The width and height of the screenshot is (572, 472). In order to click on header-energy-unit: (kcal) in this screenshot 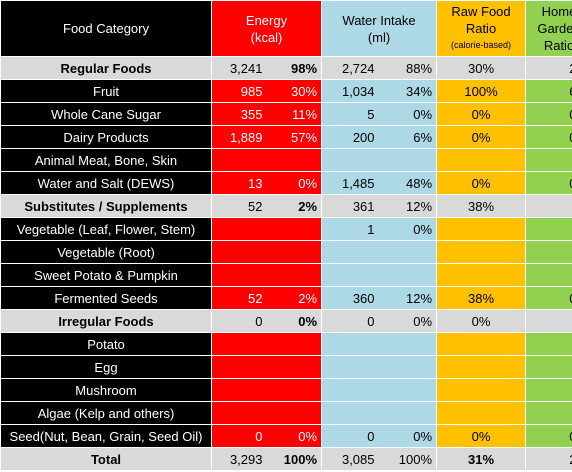, I will do `click(266, 37)`.